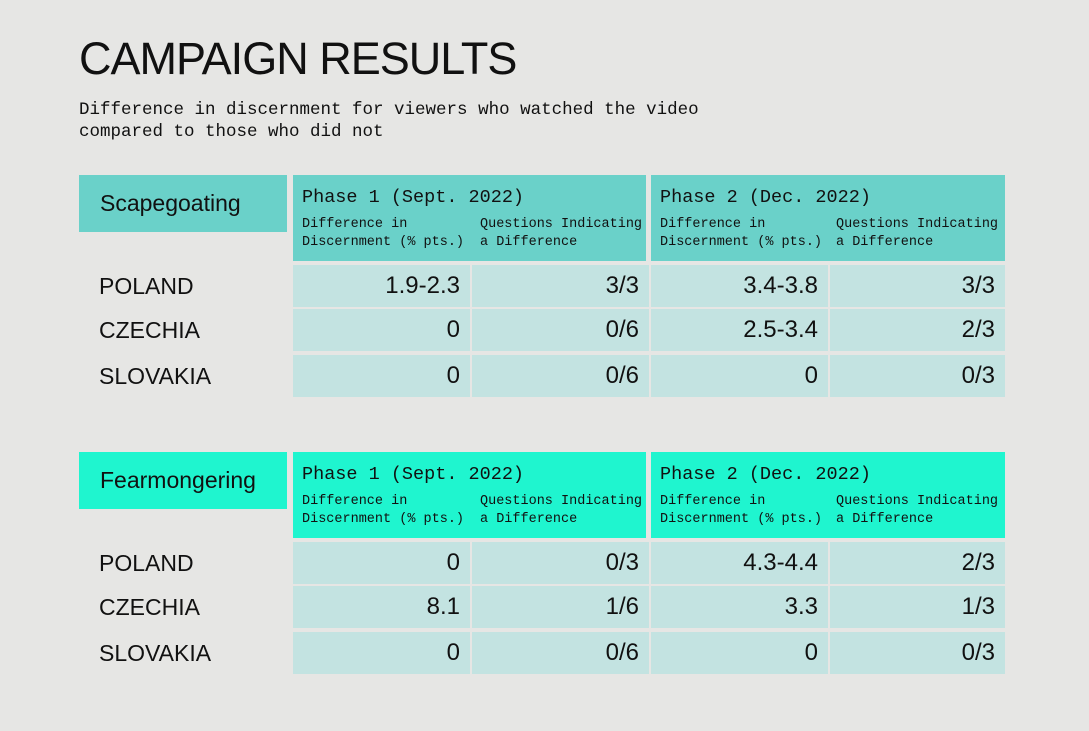 The width and height of the screenshot is (1089, 731). Describe the element at coordinates (560, 607) in the screenshot. I see `table-cell: 1/6` at that location.